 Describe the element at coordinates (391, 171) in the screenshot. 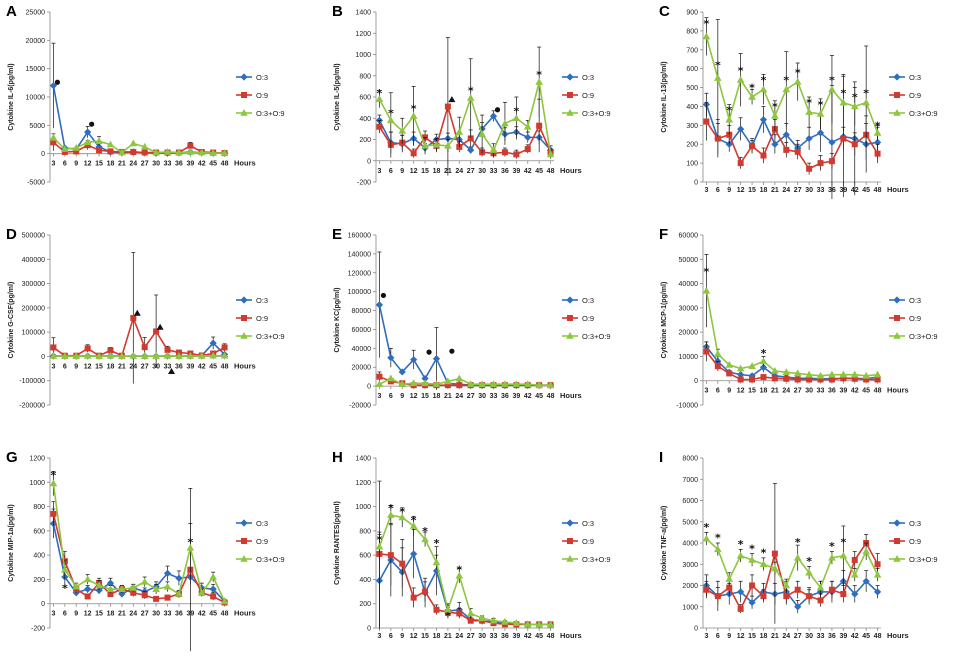

I see `x-tick-label: 6` at that location.